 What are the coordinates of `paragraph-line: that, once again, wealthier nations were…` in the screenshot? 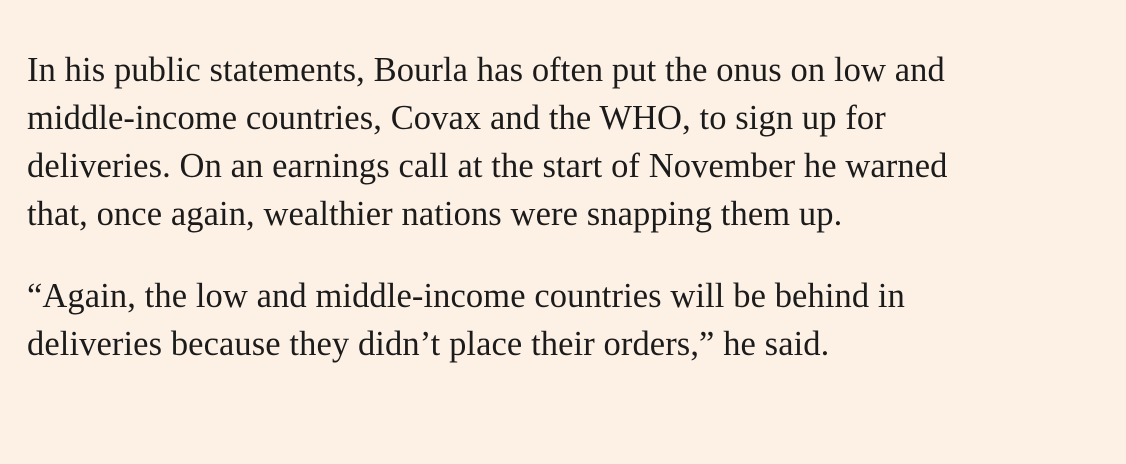 It's located at (435, 214).